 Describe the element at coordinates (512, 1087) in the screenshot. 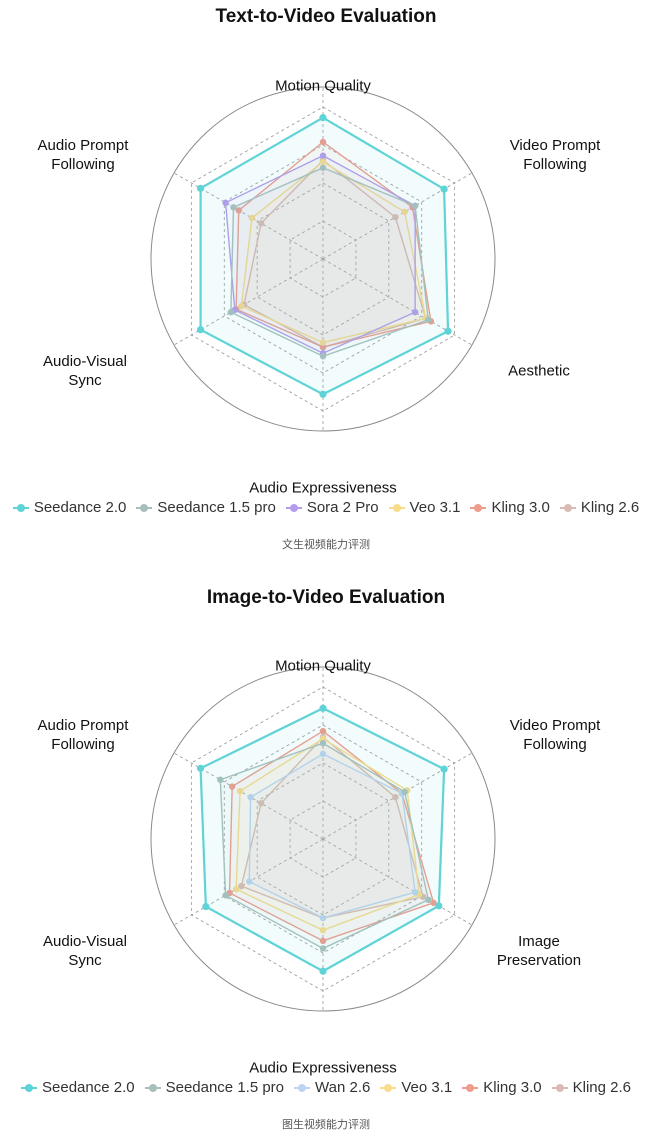

I see `legend-label: Kling 3.0` at that location.